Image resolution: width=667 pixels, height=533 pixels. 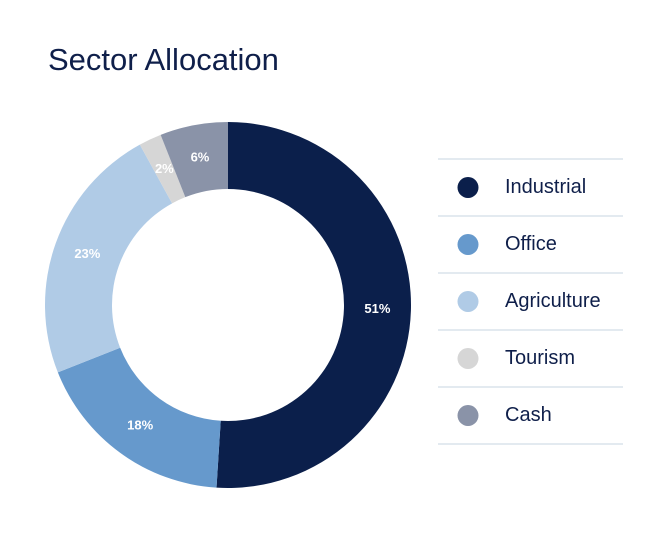 I want to click on chart-title: Sector Allocation, so click(x=163, y=59).